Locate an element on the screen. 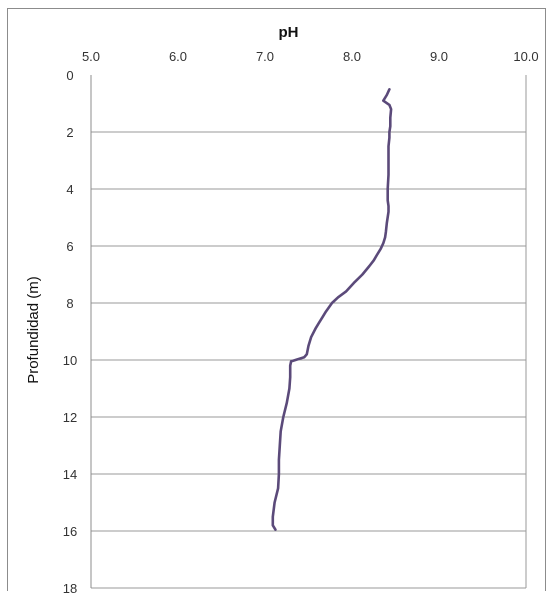 This screenshot has height=595, width=553. x-tick-label: 10.0 is located at coordinates (525, 56).